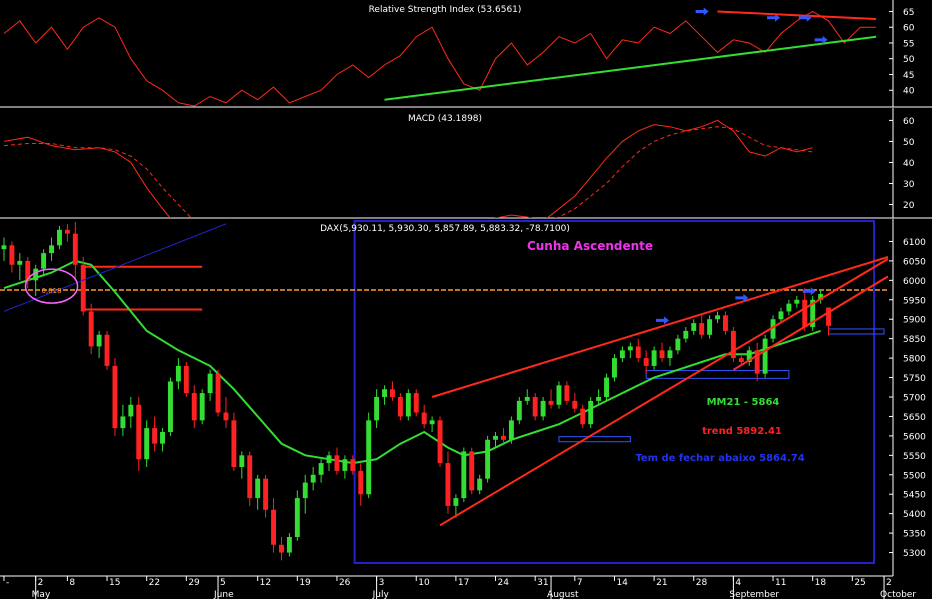  Describe the element at coordinates (914, 379) in the screenshot. I see `price-tick-label: 5750` at that location.